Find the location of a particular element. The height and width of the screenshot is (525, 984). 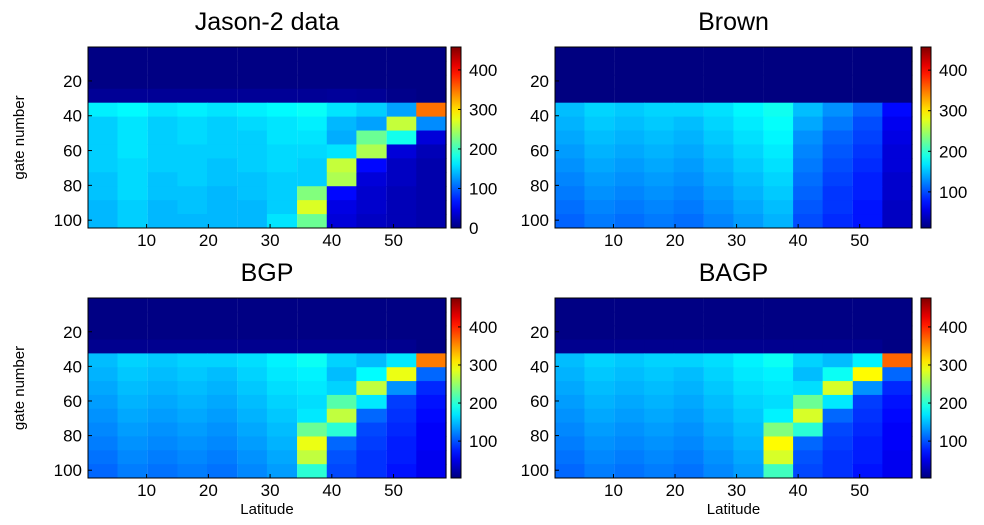

y-axis-label: gate number is located at coordinates (19, 137).